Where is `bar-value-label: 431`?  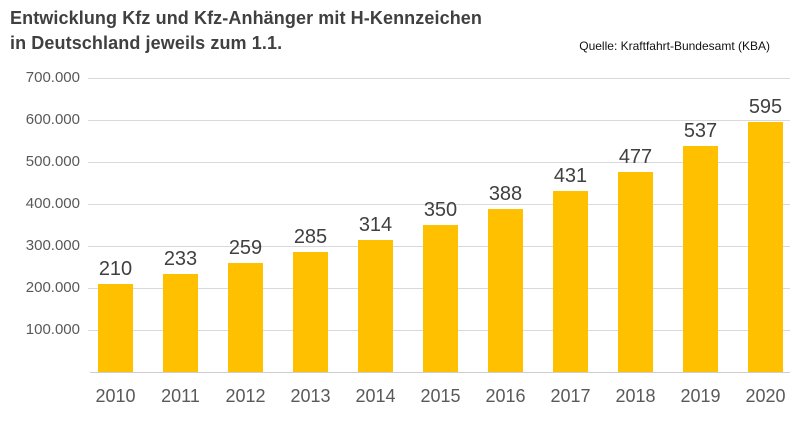
bar-value-label: 431 is located at coordinates (570, 175).